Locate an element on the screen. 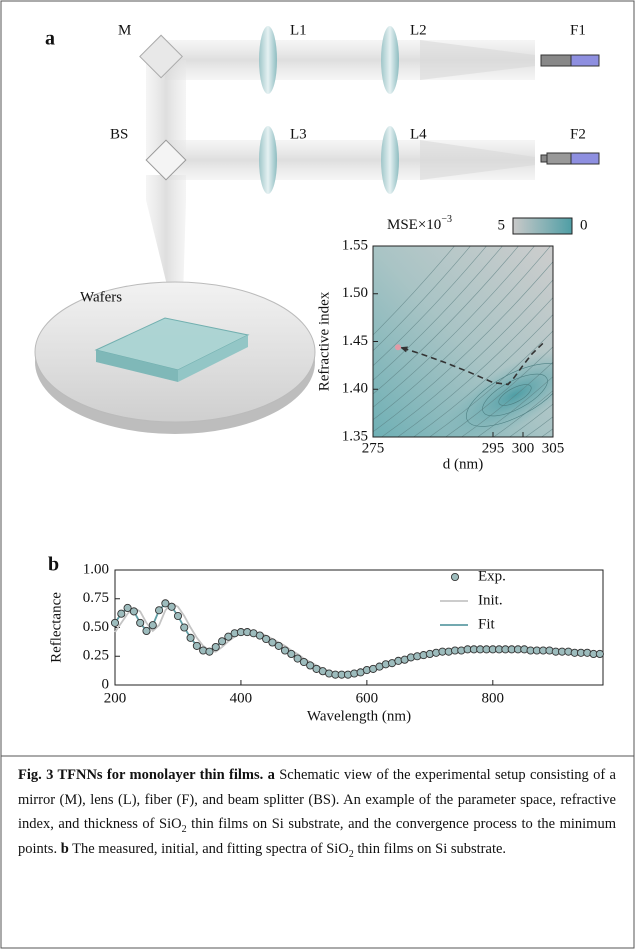 The height and width of the screenshot is (949, 635). y-axis-label: Reflectance is located at coordinates (56, 627).